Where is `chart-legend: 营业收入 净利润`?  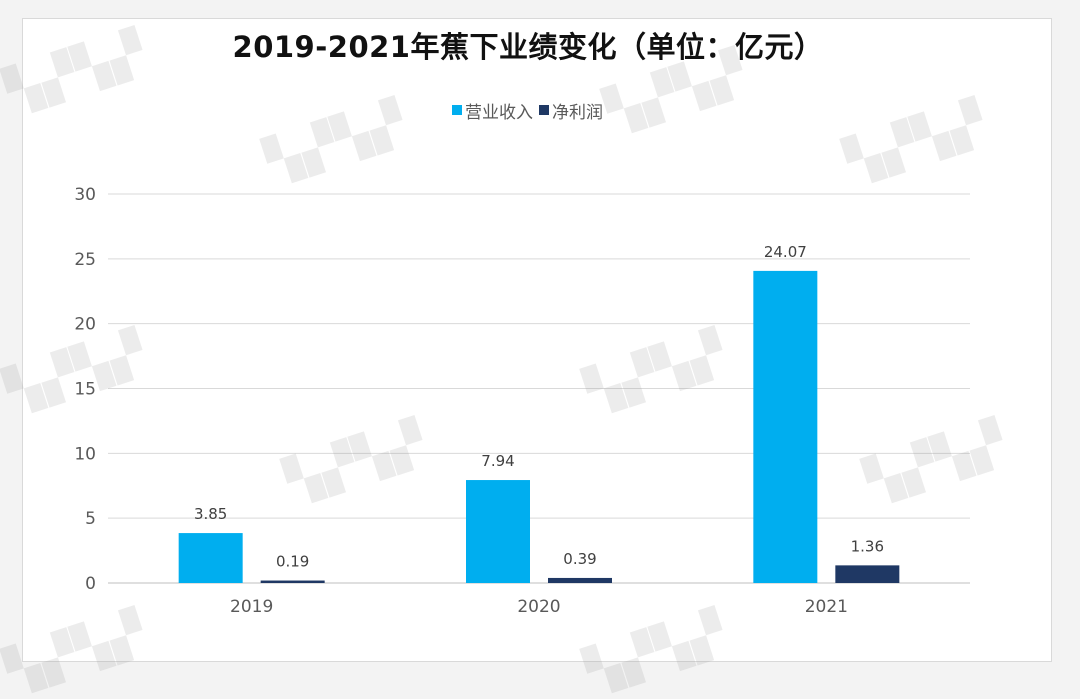 chart-legend: 营业收入 净利润 is located at coordinates (527, 110).